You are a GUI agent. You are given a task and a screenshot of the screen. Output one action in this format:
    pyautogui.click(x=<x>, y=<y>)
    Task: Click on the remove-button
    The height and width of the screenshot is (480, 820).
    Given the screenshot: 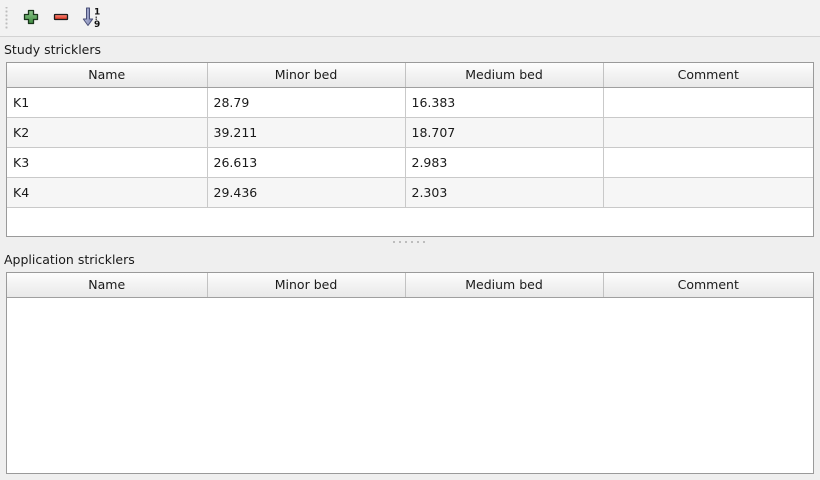 What is the action you would take?
    pyautogui.click(x=61, y=18)
    